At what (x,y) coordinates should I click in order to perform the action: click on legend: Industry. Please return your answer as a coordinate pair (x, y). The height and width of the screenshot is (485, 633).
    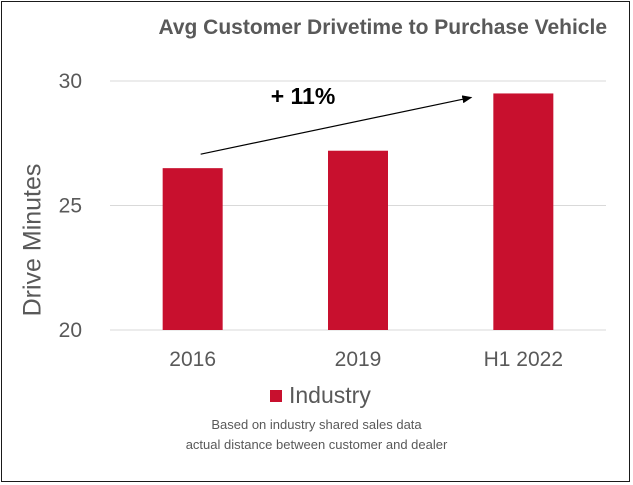
    Looking at the image, I should click on (320, 395).